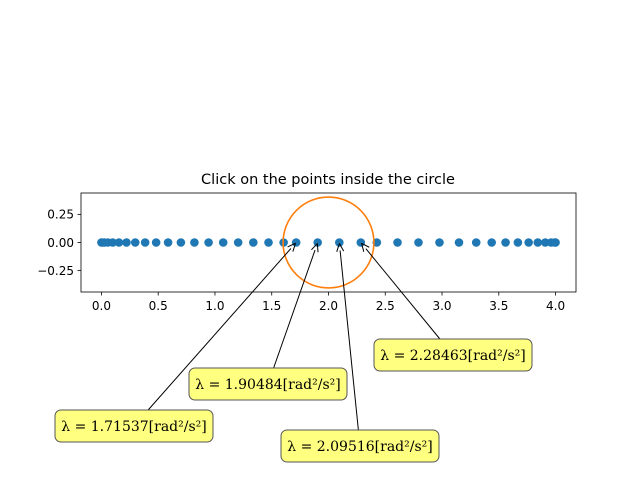 This screenshot has height=480, width=640. What do you see at coordinates (101, 306) in the screenshot?
I see `x-tick-label: 0.0` at bounding box center [101, 306].